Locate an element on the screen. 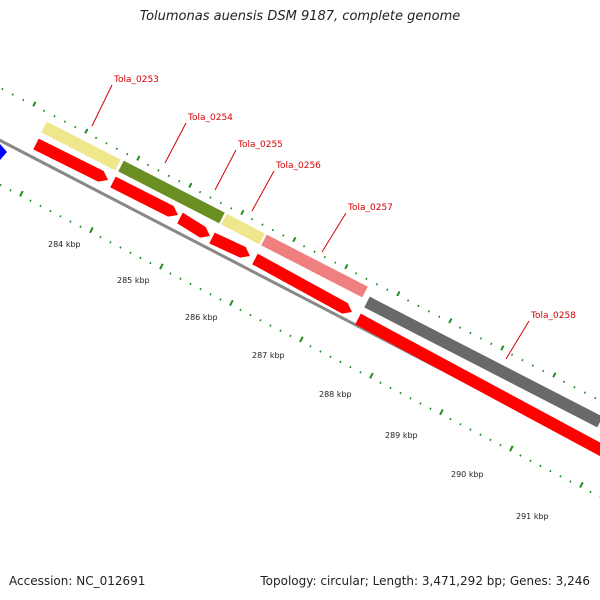 This screenshot has width=600, height=600. position-label: 290 kbp is located at coordinates (467, 474).